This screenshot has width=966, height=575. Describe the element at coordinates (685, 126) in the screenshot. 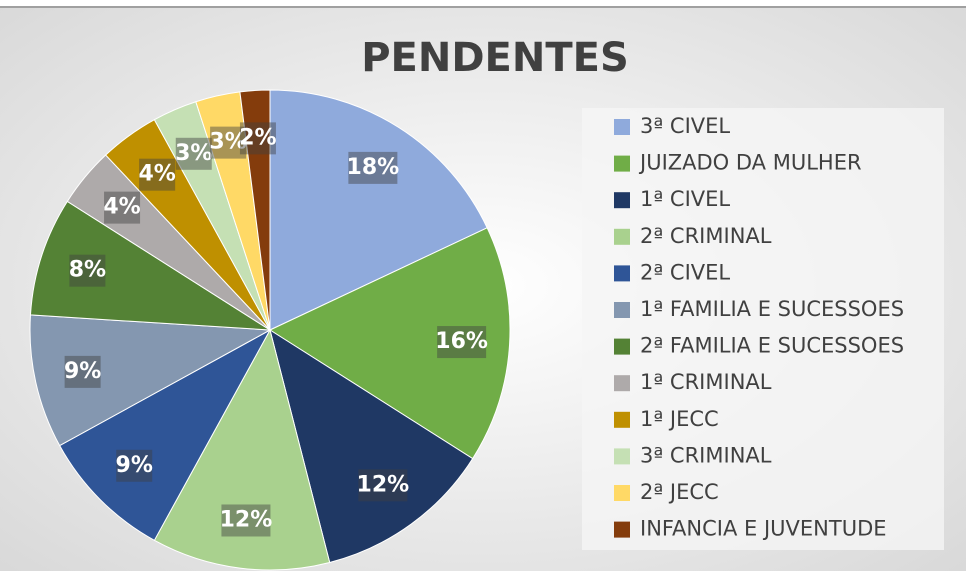

I see `legend-label: 3ª CIVEL` at that location.